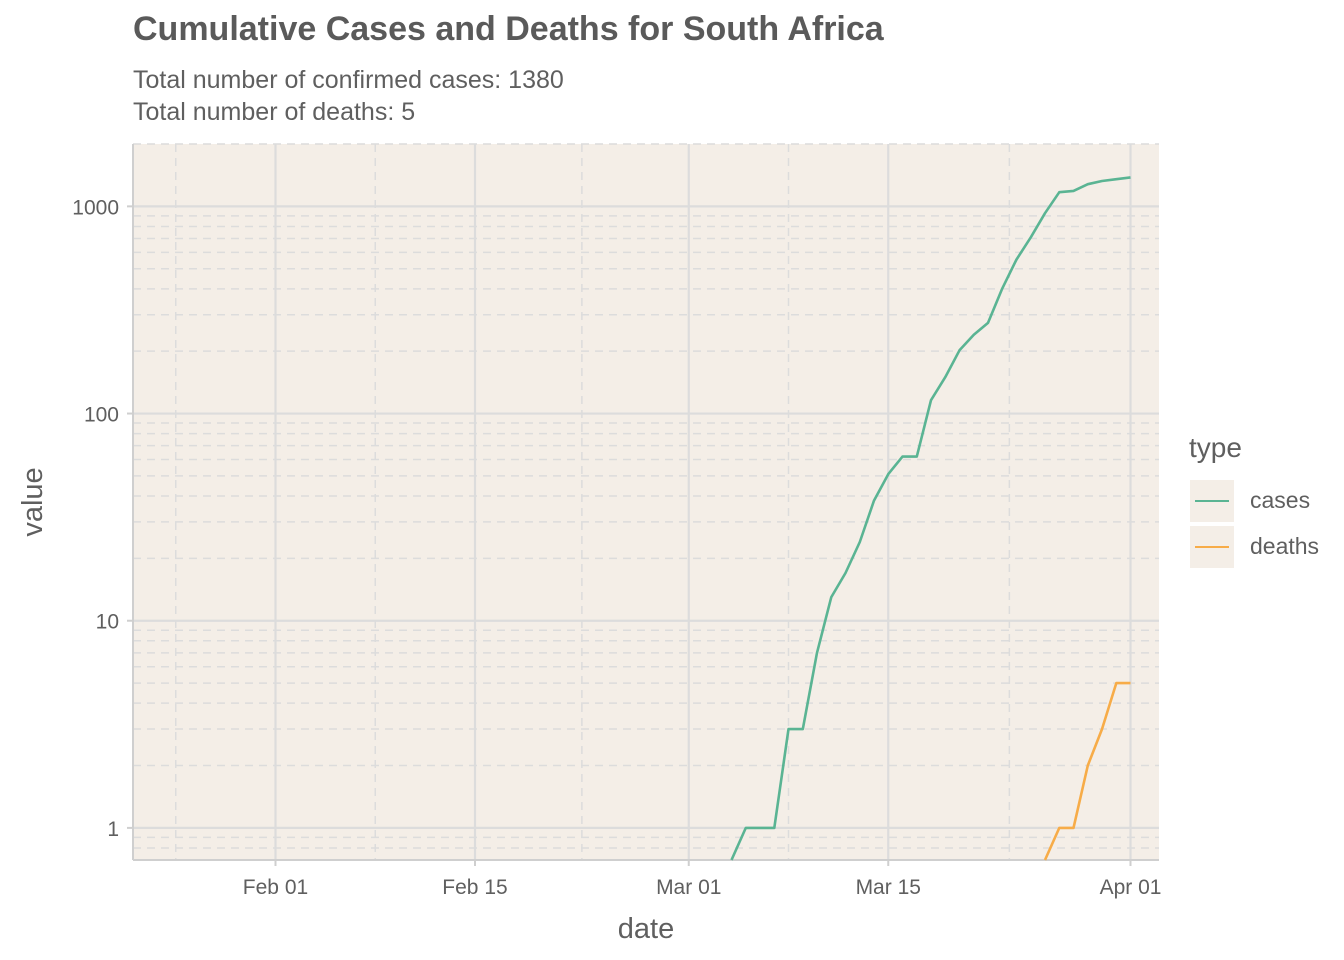 The width and height of the screenshot is (1344, 960). Describe the element at coordinates (274, 112) in the screenshot. I see `chart-subtitle-deaths: Total number of deaths: 5` at that location.